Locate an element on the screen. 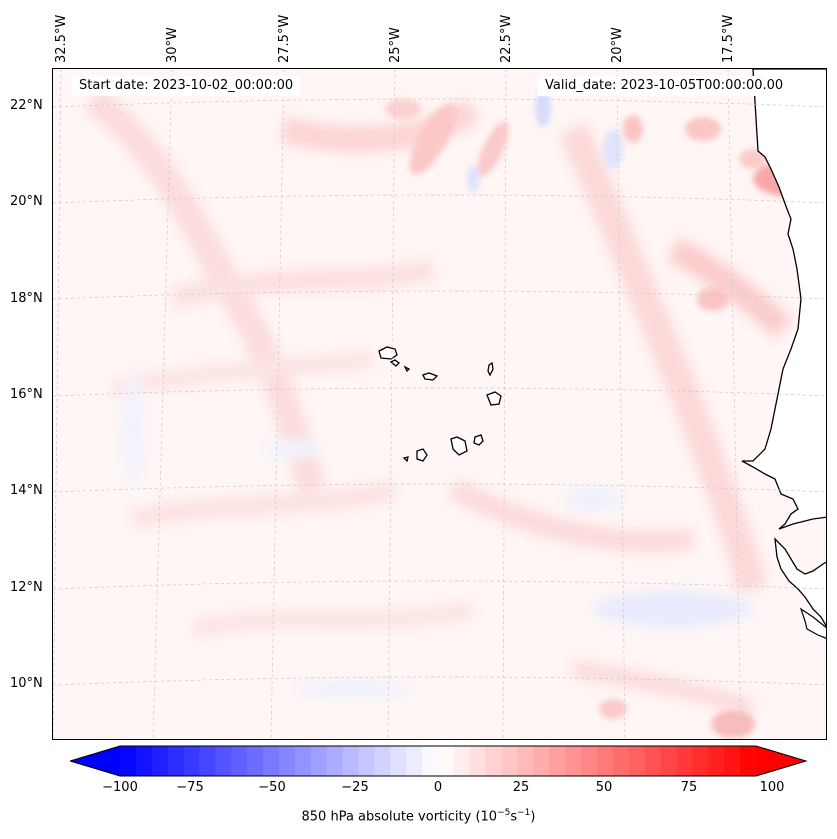 The width and height of the screenshot is (837, 839). cape-verde-islands is located at coordinates (440, 404).